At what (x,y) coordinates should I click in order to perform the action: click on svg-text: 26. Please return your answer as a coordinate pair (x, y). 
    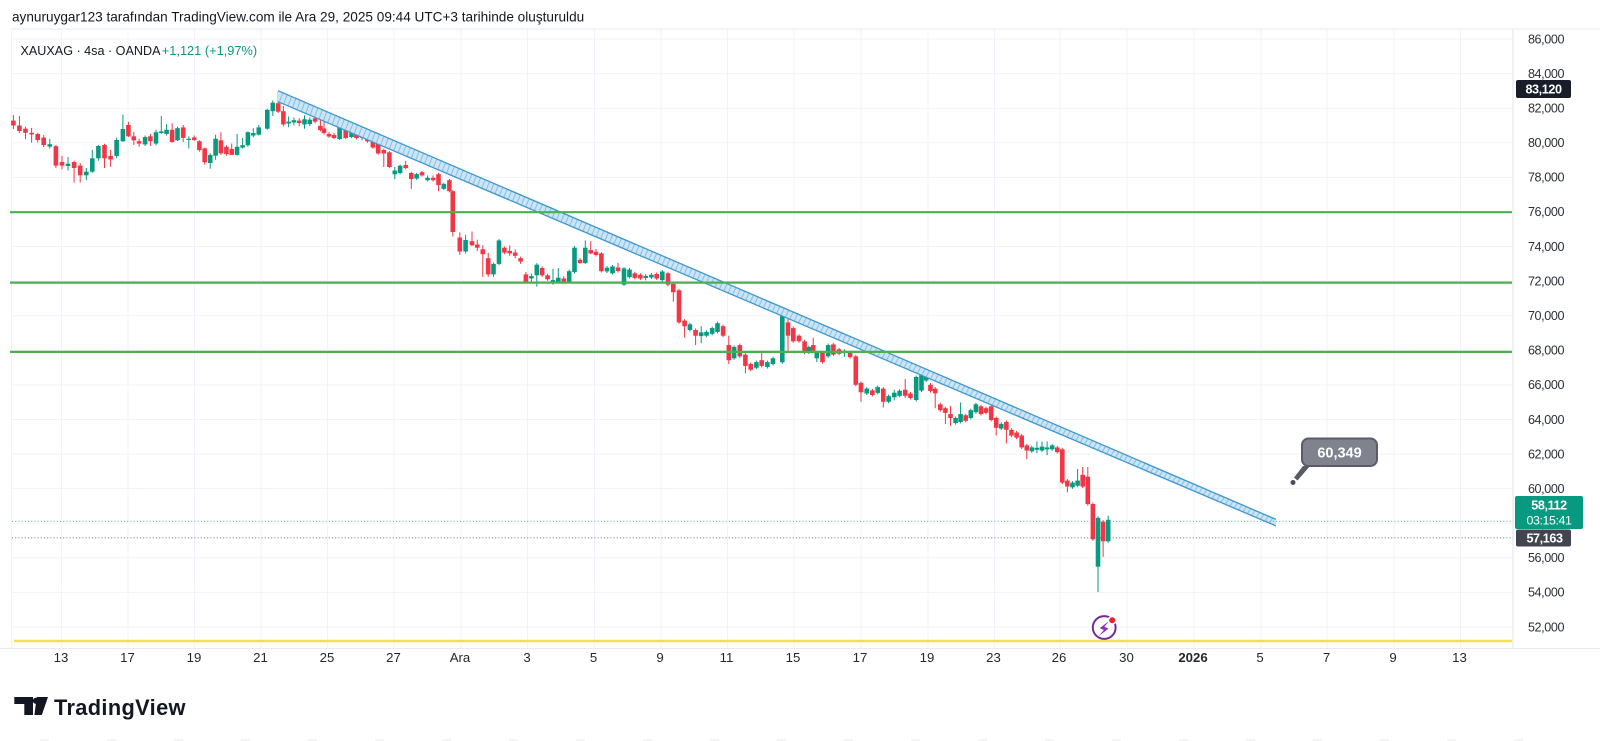
    Looking at the image, I should click on (1059, 657).